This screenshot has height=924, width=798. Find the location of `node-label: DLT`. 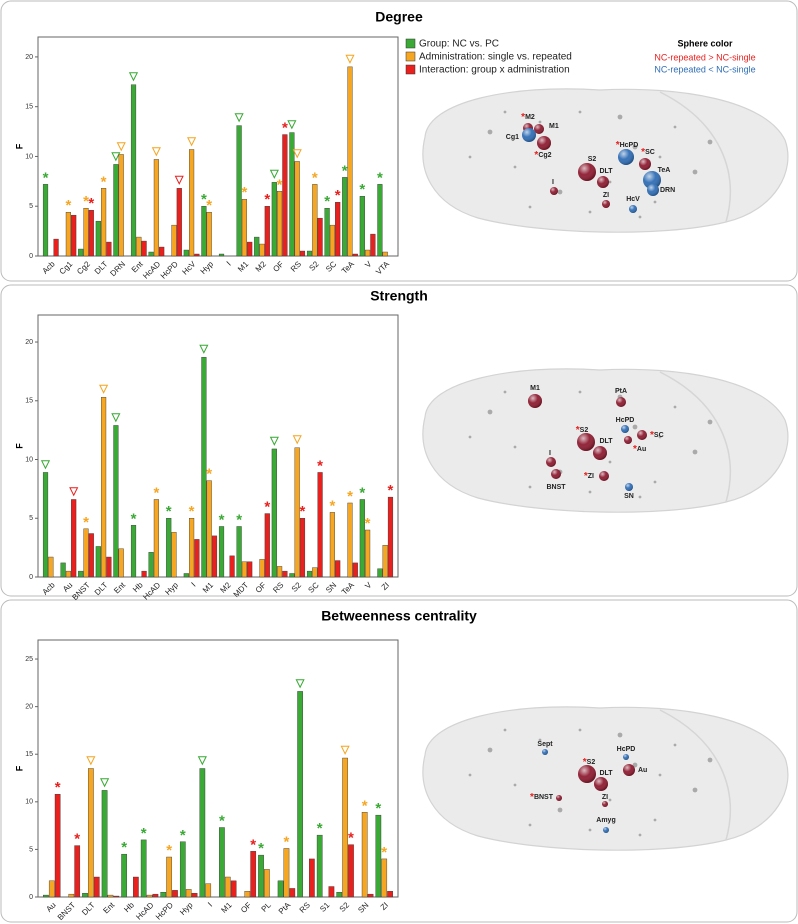

node-label: DLT is located at coordinates (606, 773).